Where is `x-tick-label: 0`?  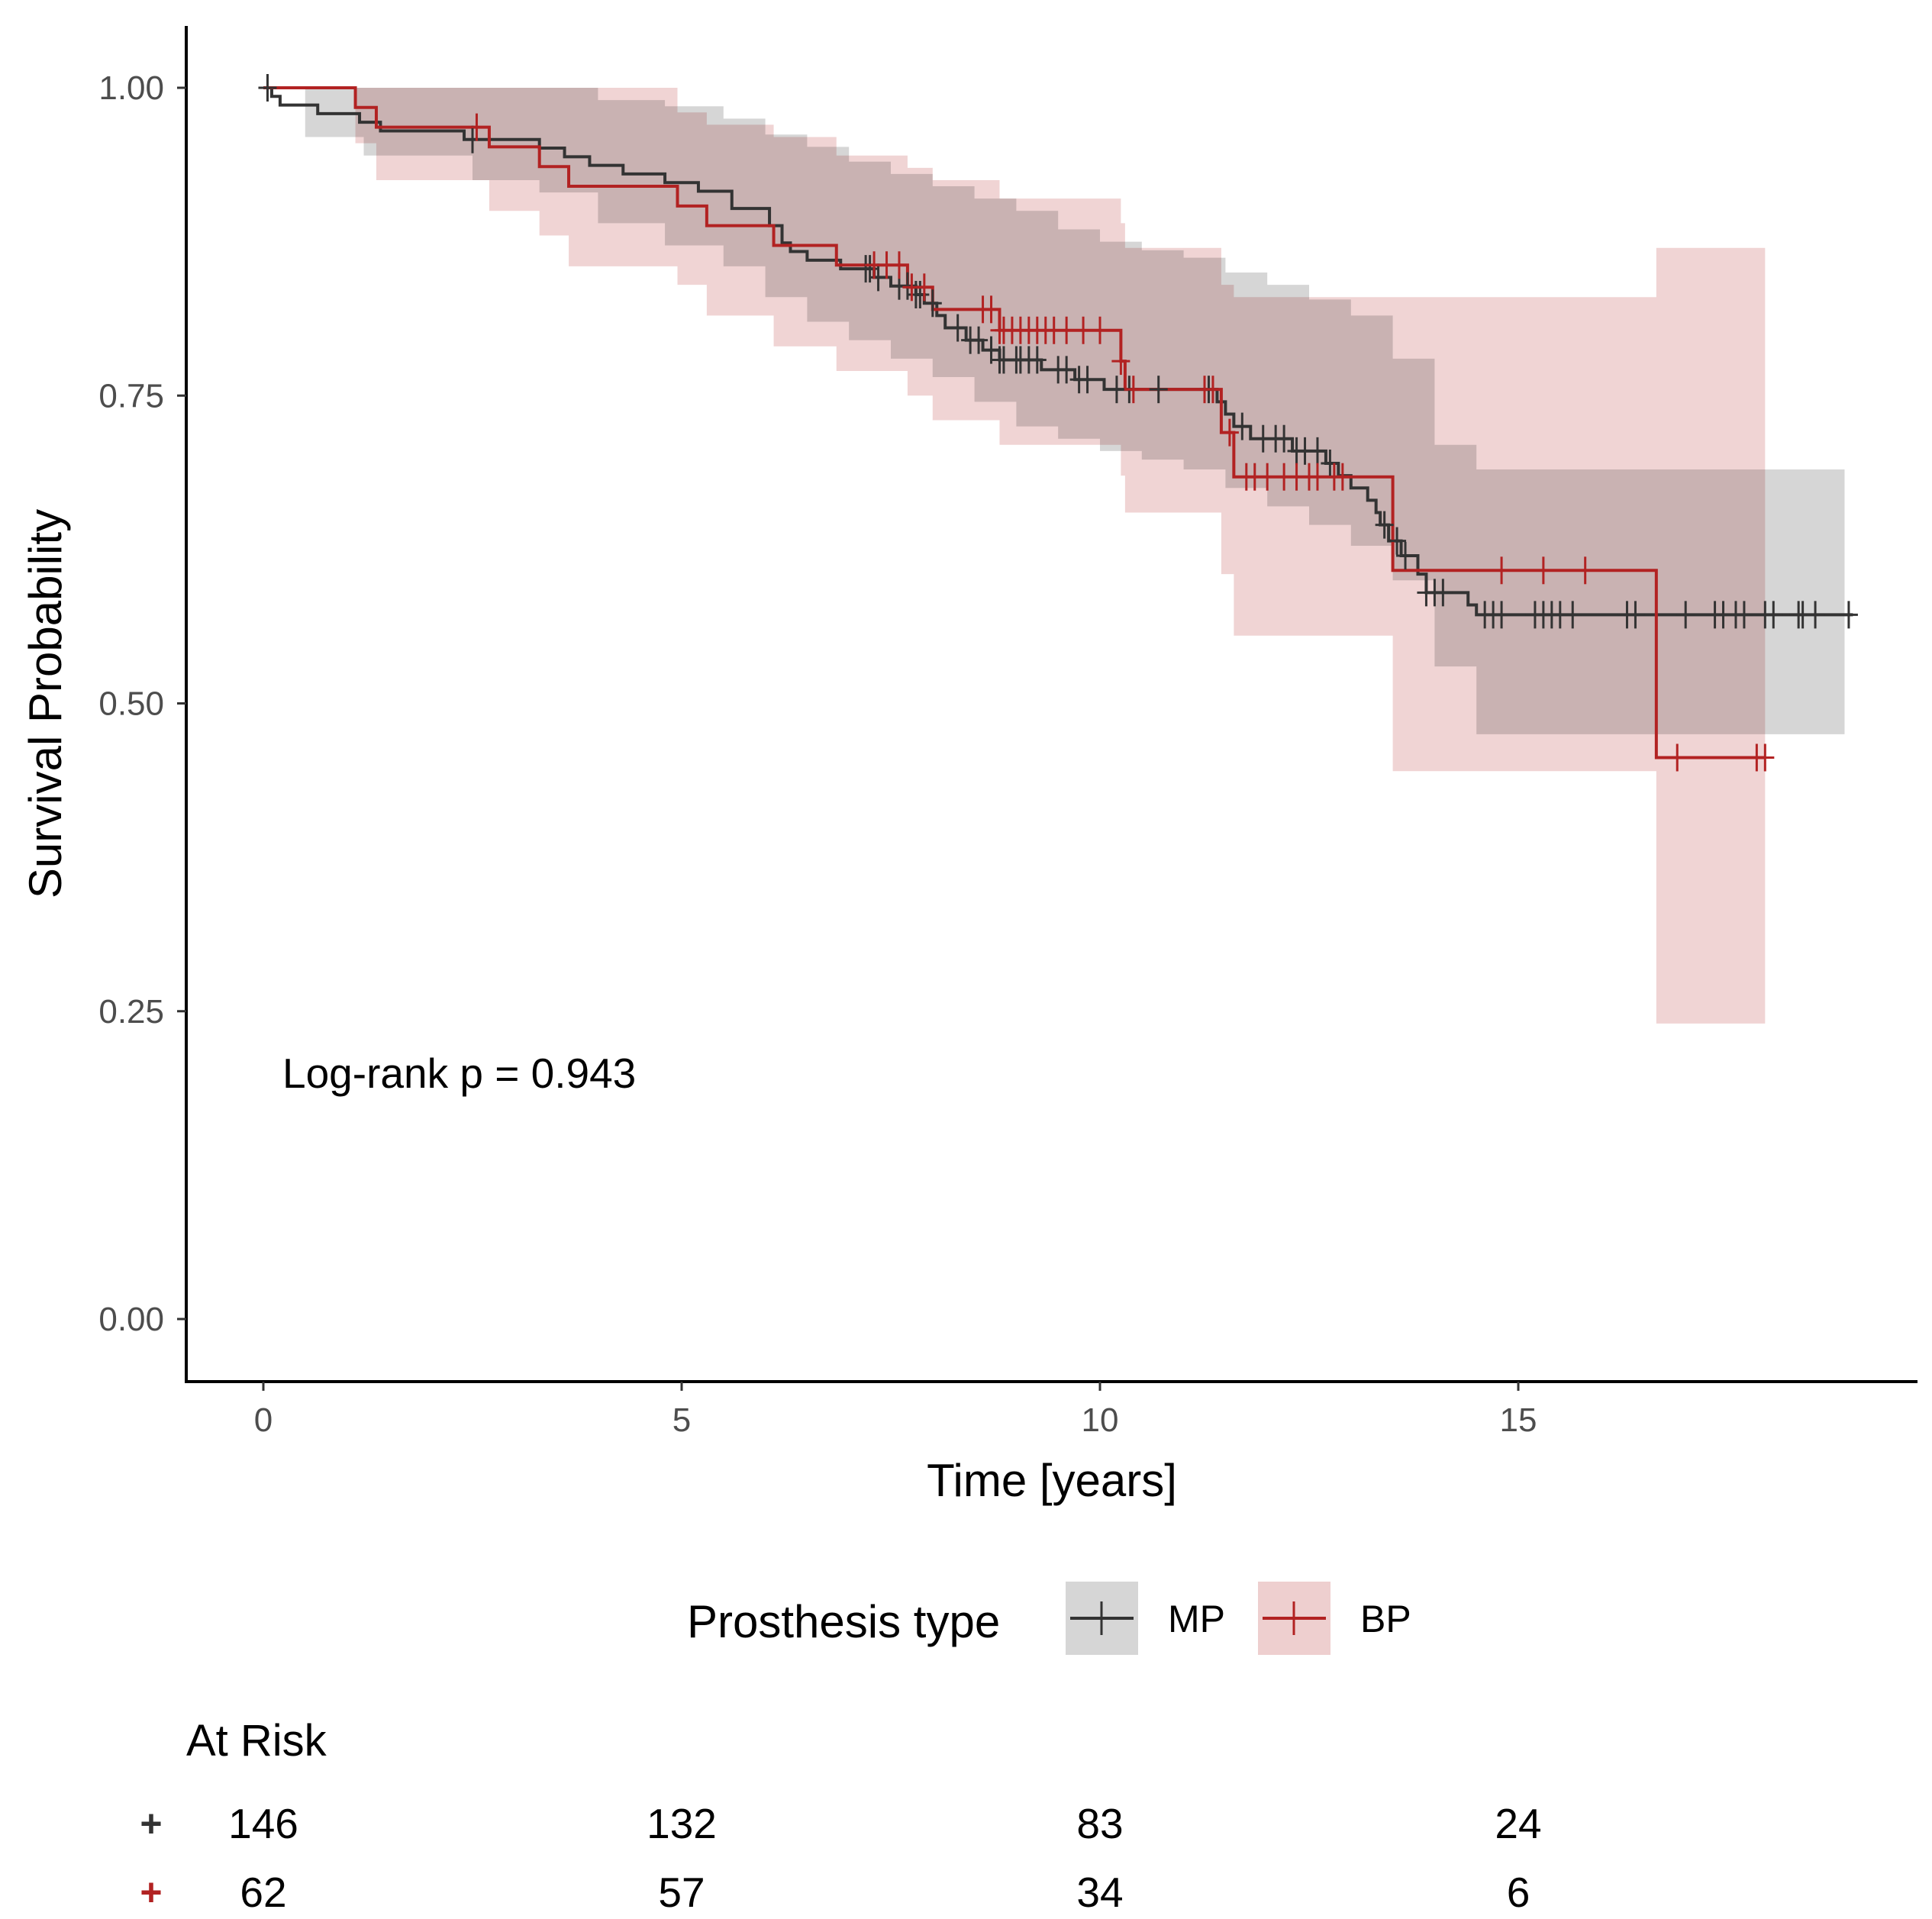 x-tick-label: 0 is located at coordinates (263, 1420).